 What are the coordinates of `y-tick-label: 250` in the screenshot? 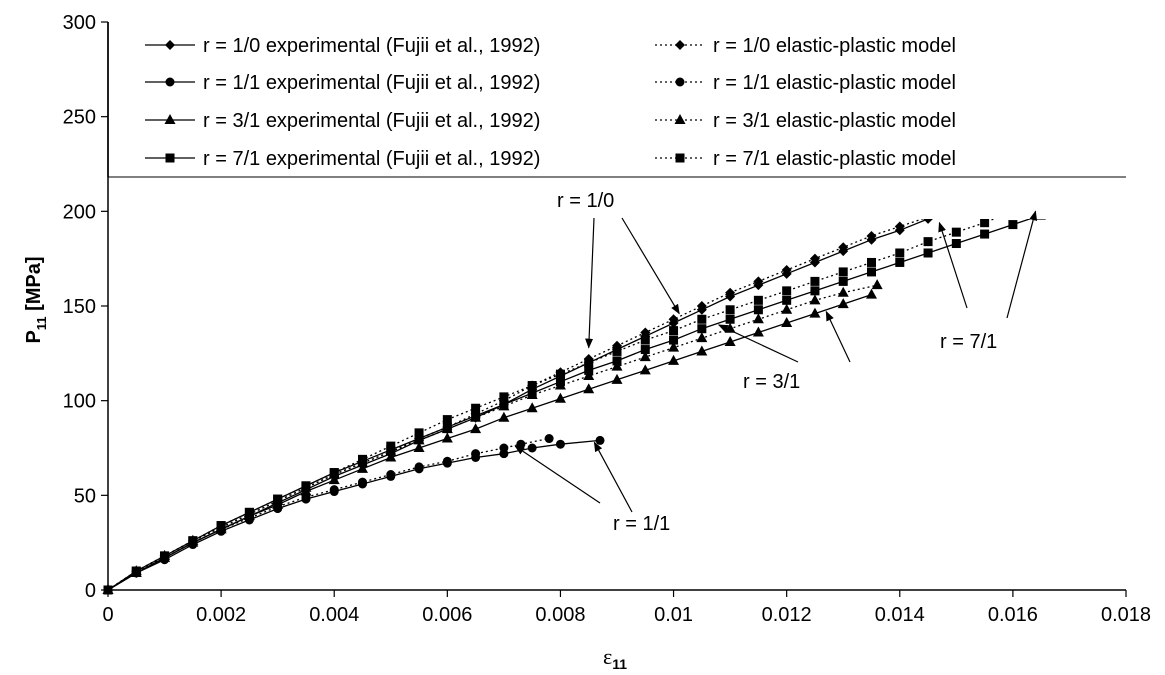 It's located at (79, 118).